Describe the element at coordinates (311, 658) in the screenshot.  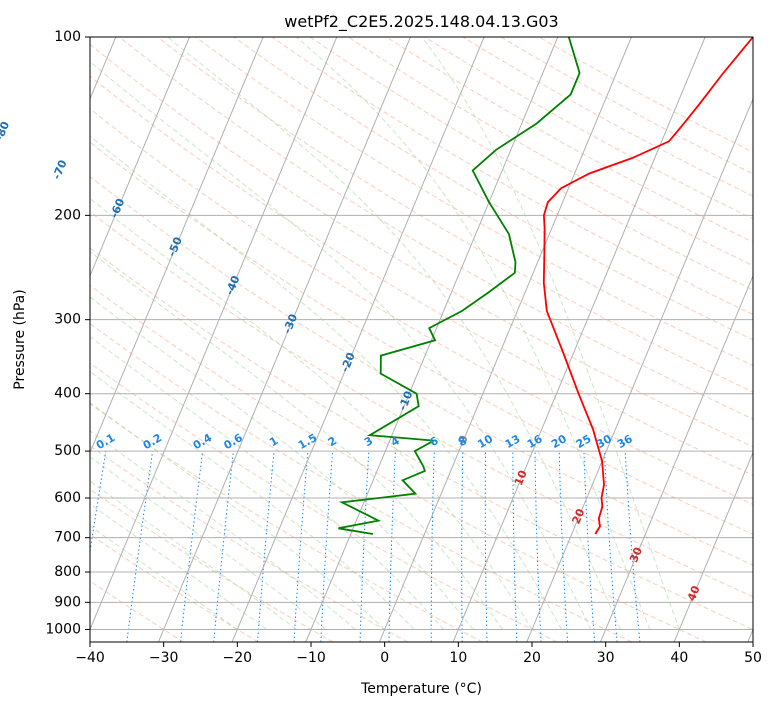
I see `x-tick-label: −10` at that location.